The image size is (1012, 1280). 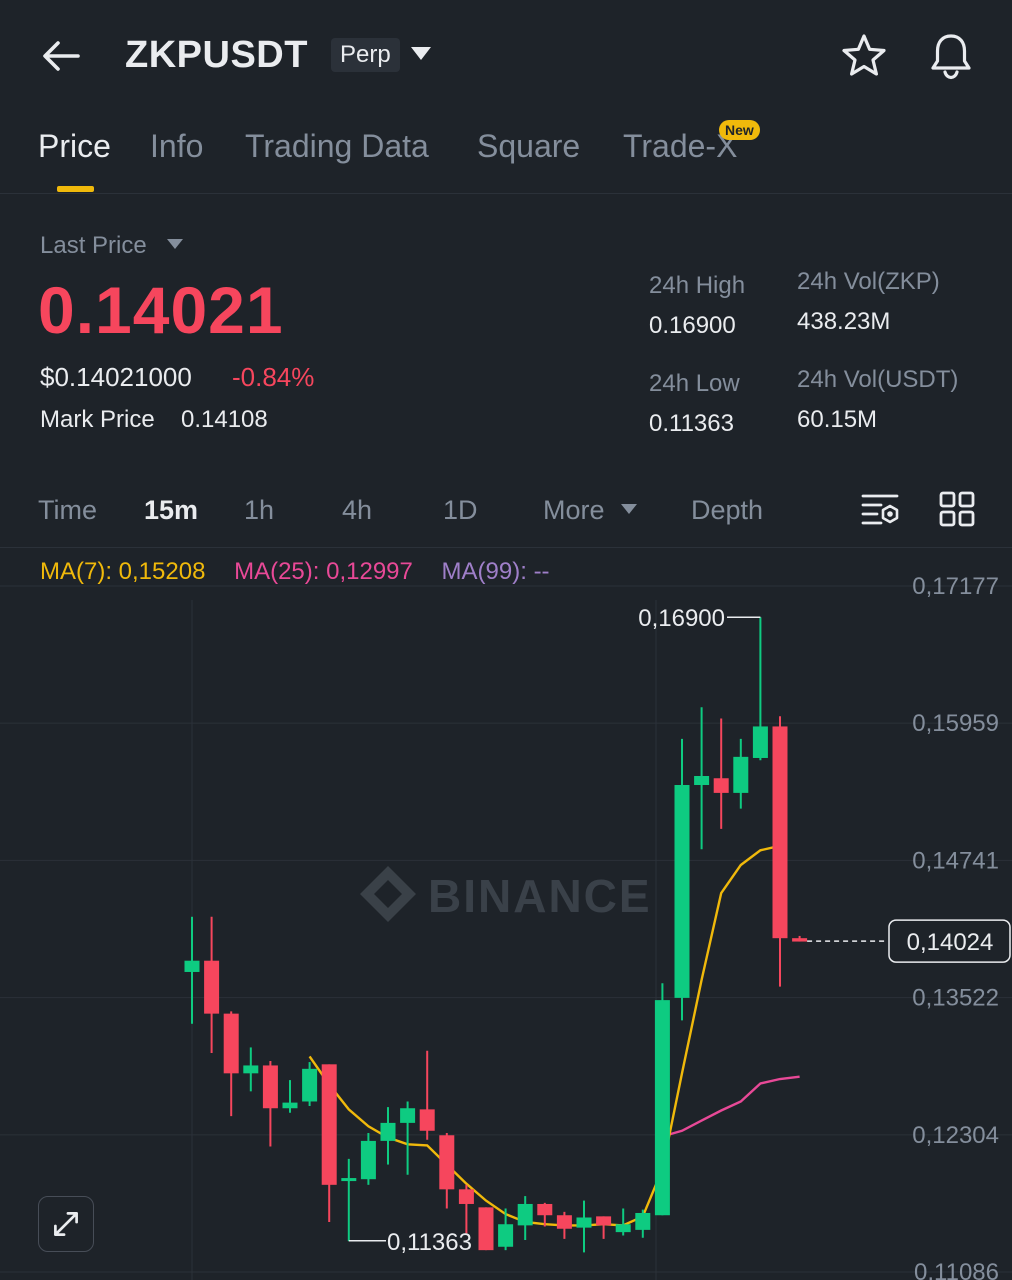 I want to click on 24h-vol-base-label: 24h Vol(ZKP), so click(x=868, y=281).